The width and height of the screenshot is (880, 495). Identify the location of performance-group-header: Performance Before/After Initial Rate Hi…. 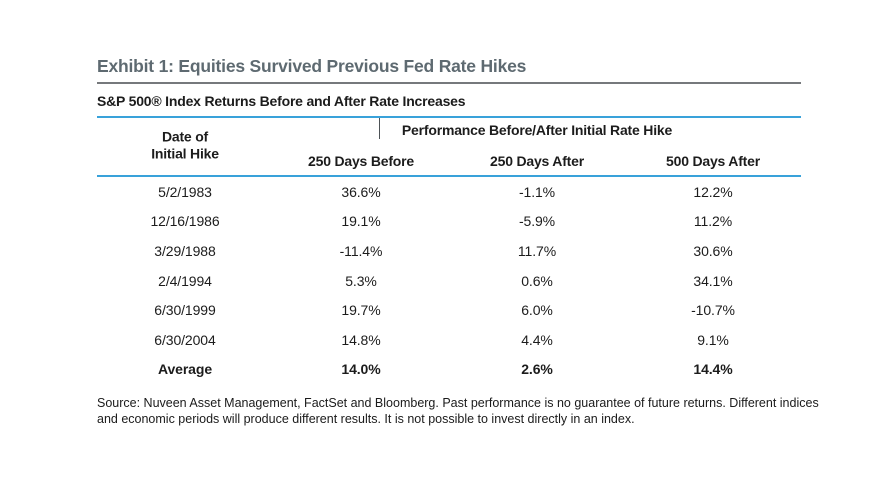
(537, 130).